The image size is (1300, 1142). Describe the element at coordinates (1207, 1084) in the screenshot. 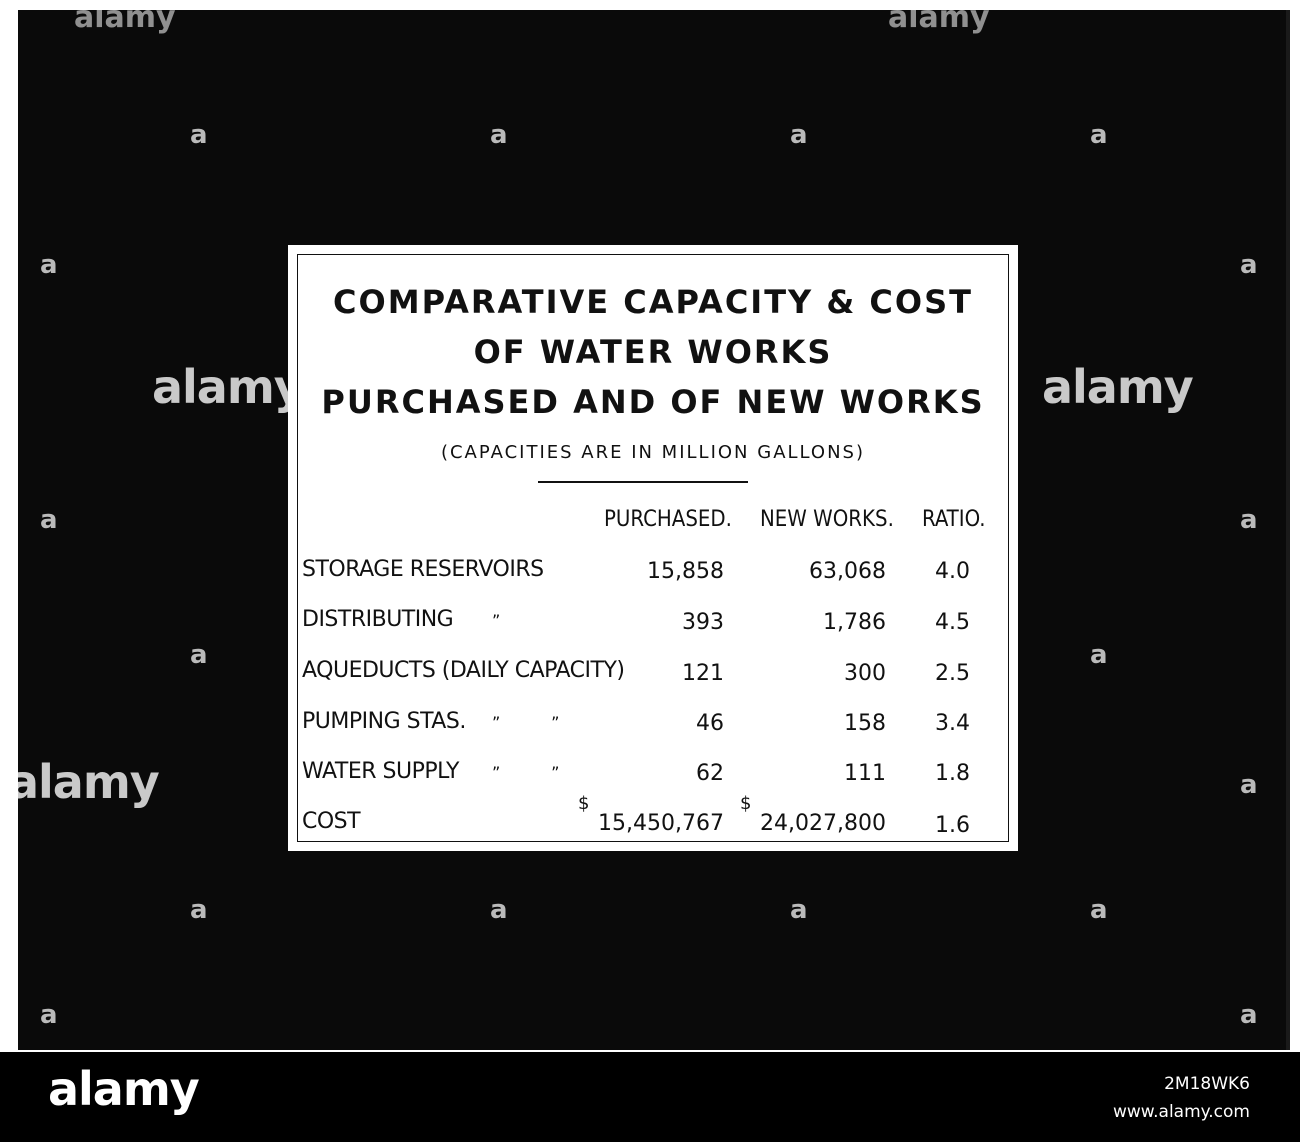

I see `image-id: 2M18WK6` at that location.